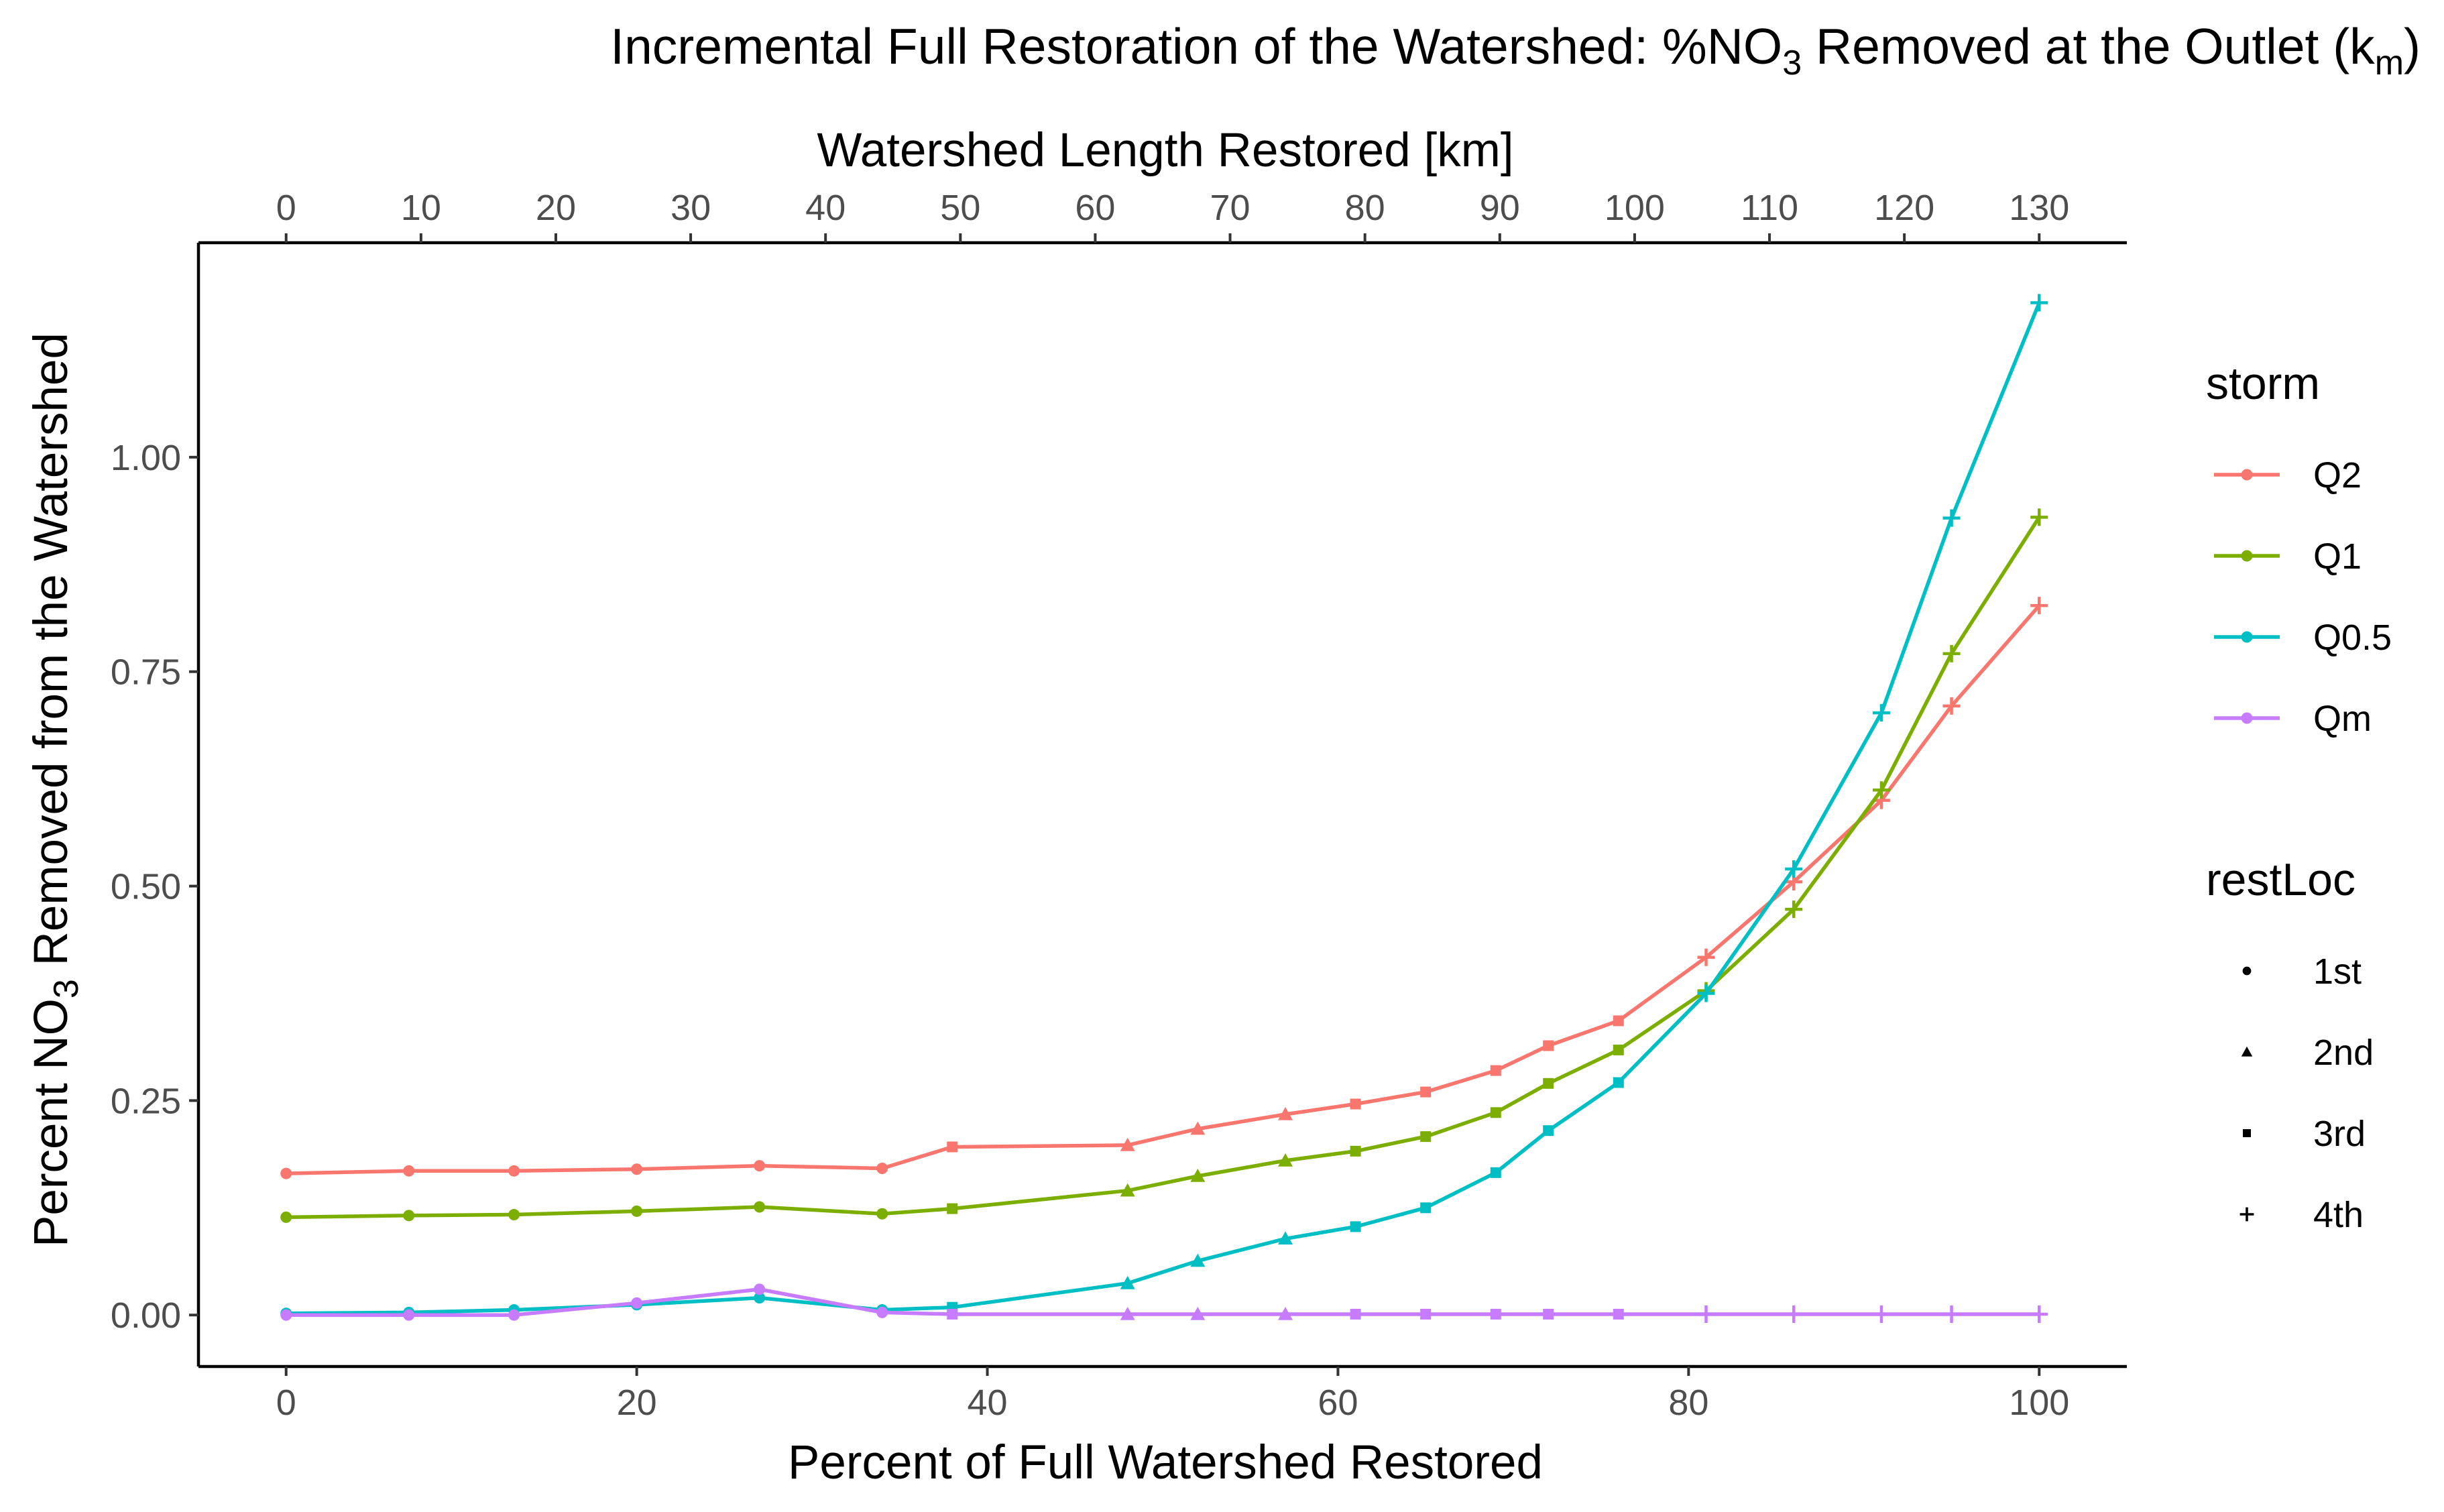 The height and width of the screenshot is (1512, 2444). Describe the element at coordinates (825, 208) in the screenshot. I see `x2-tick-label: 40` at that location.